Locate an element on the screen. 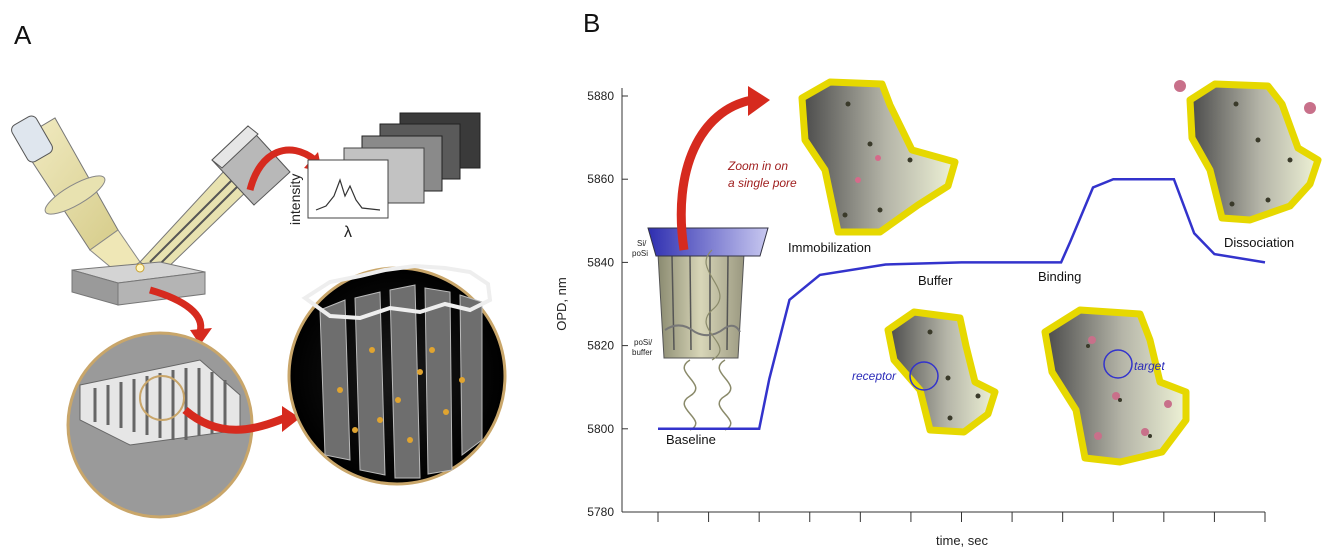 The height and width of the screenshot is (551, 1322). label-binding: Binding is located at coordinates (1059, 276).